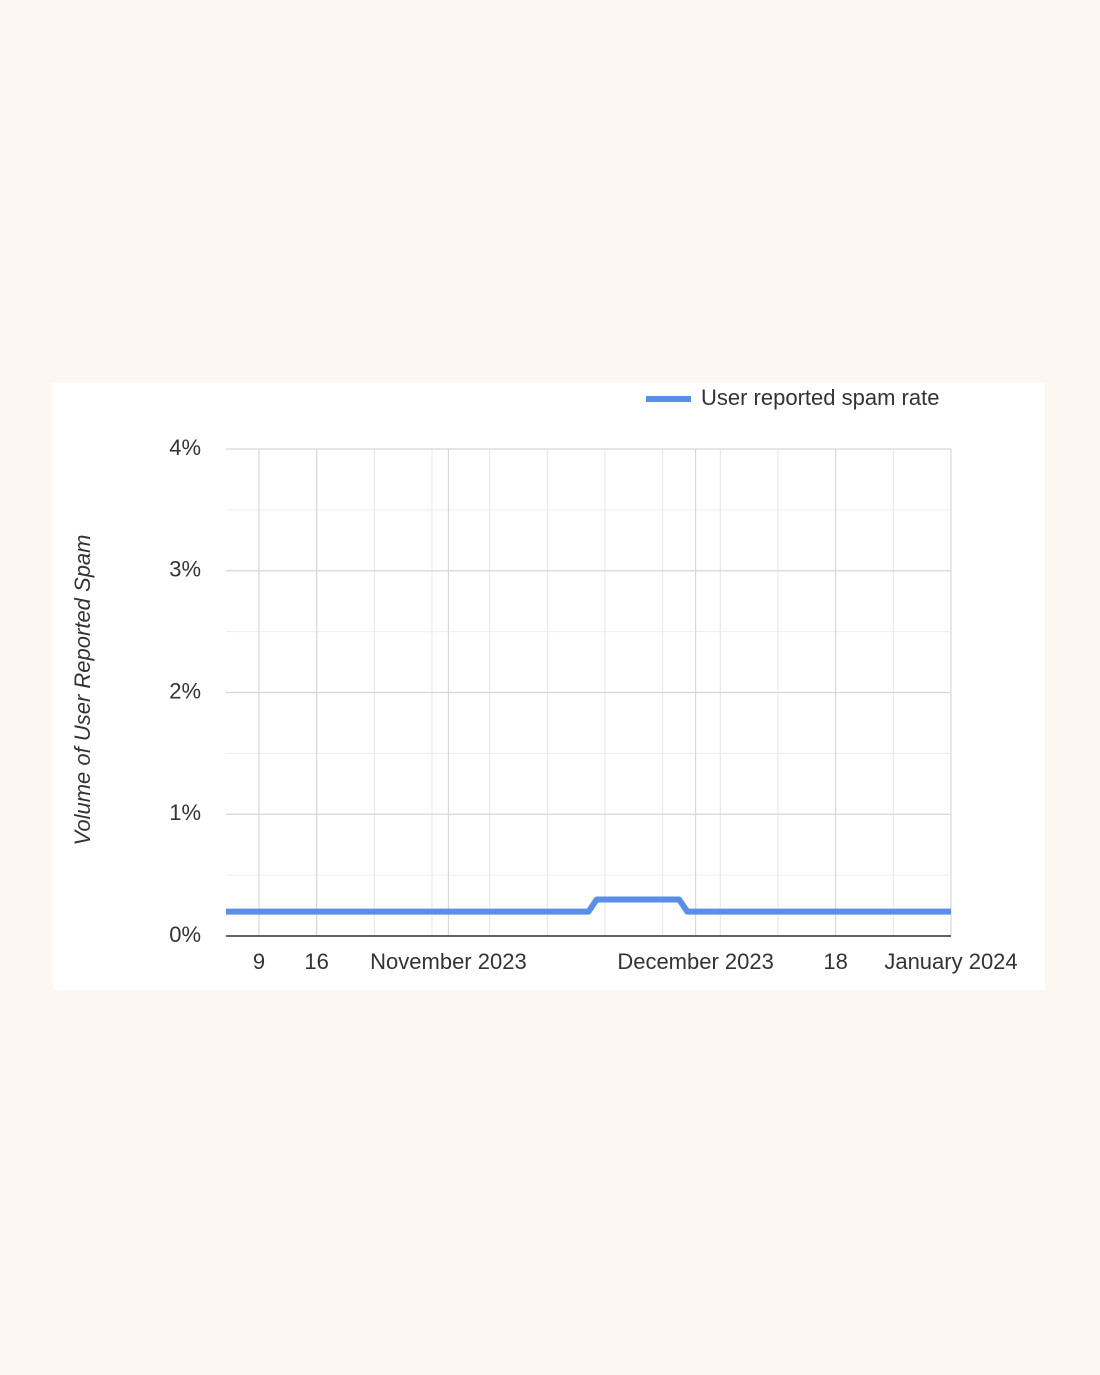  I want to click on y-tick-label: 3%, so click(185, 569).